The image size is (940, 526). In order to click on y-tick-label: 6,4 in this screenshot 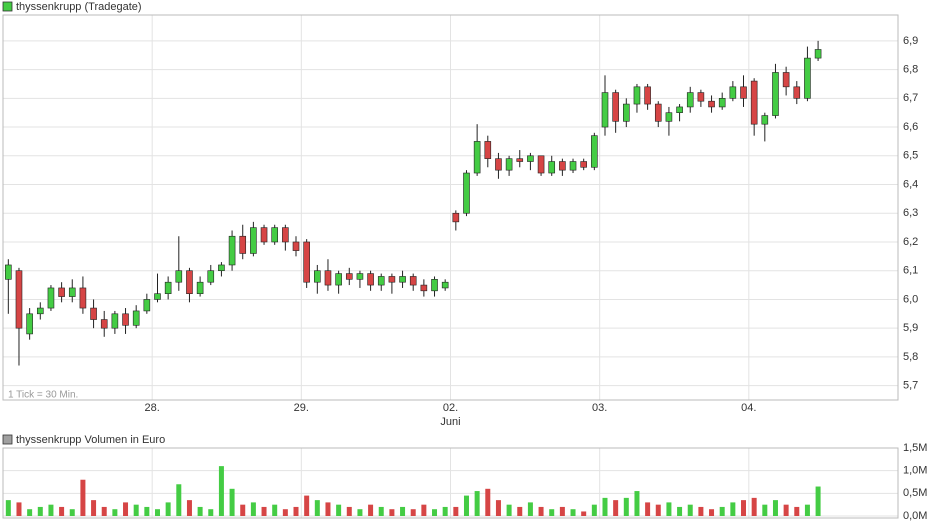, I will do `click(910, 184)`.